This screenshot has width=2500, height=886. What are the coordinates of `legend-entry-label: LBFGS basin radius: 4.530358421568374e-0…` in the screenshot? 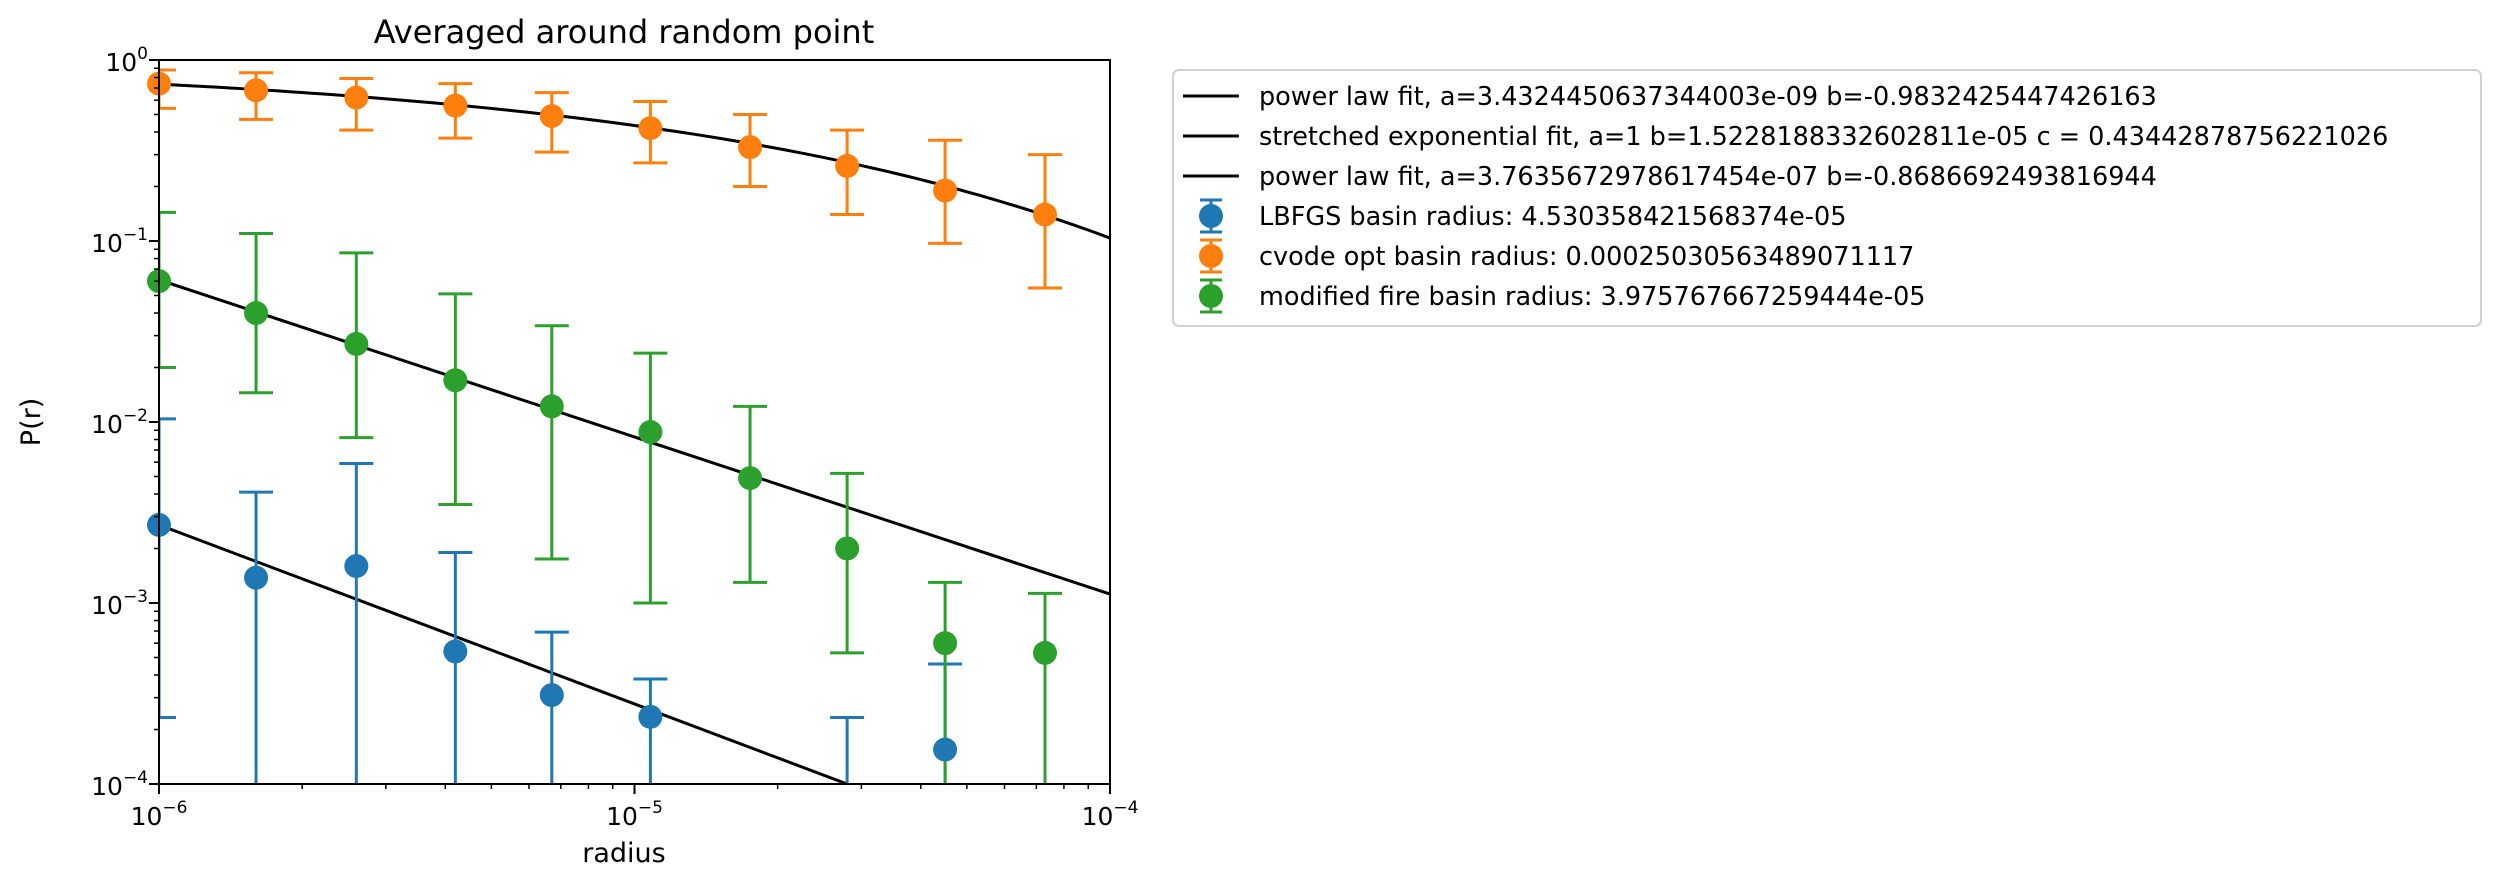 It's located at (1552, 217).